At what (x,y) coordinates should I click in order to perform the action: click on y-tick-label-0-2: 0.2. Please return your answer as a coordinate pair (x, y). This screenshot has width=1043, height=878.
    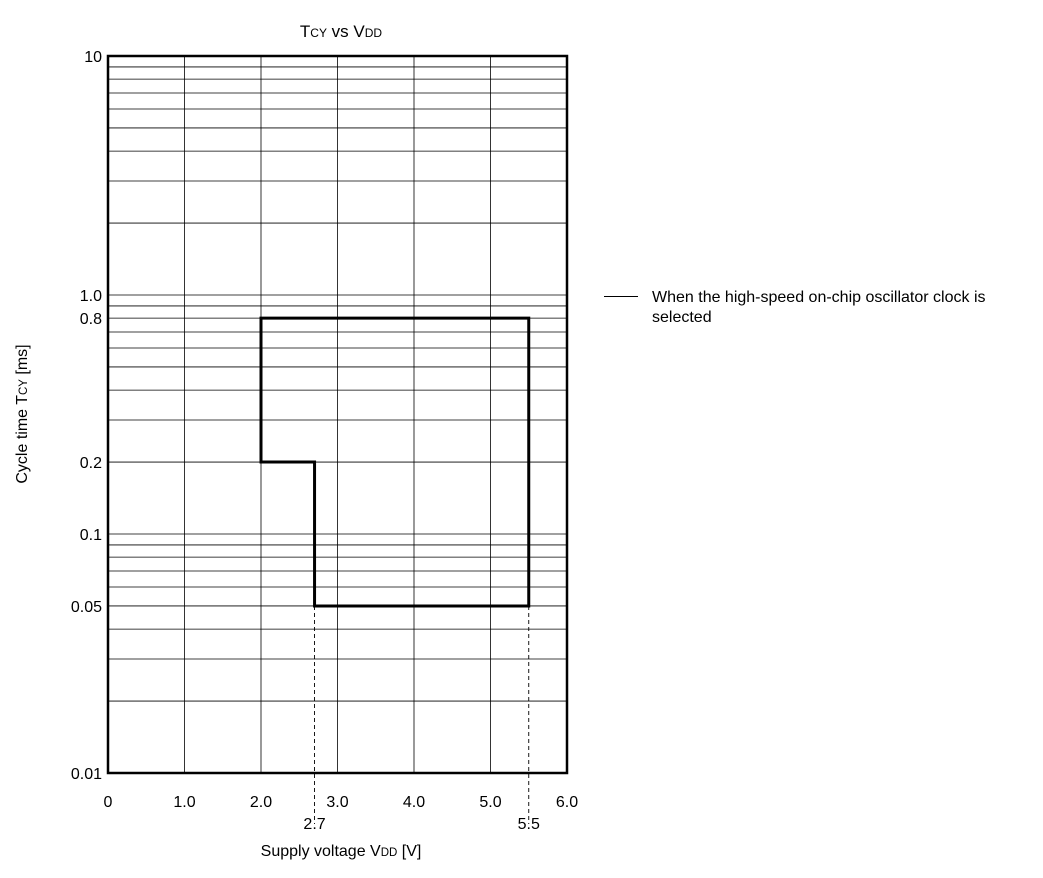
    Looking at the image, I should click on (91, 463).